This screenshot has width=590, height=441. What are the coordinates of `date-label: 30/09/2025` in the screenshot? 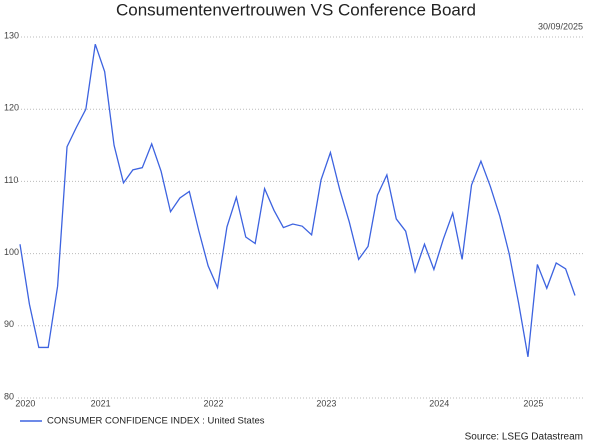 It's located at (560, 26).